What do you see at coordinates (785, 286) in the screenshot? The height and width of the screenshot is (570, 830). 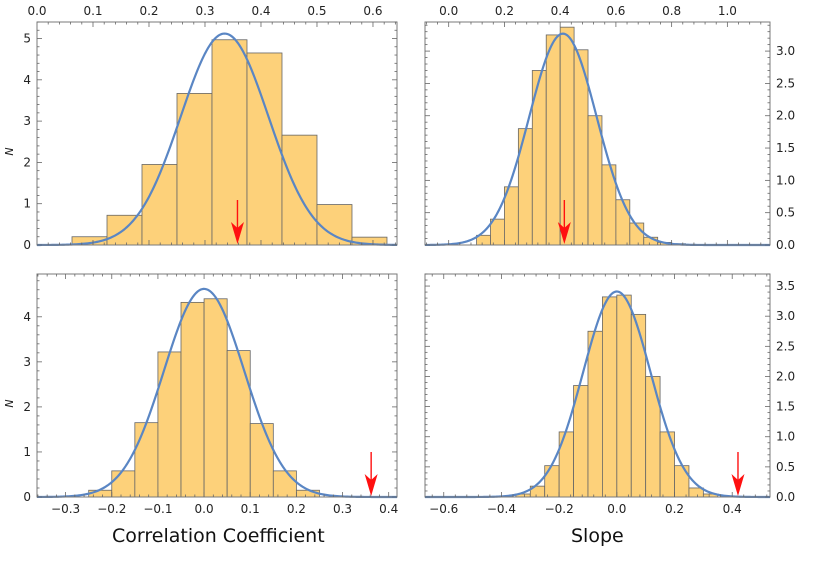 I see `y-tick-label: 3.5` at bounding box center [785, 286].